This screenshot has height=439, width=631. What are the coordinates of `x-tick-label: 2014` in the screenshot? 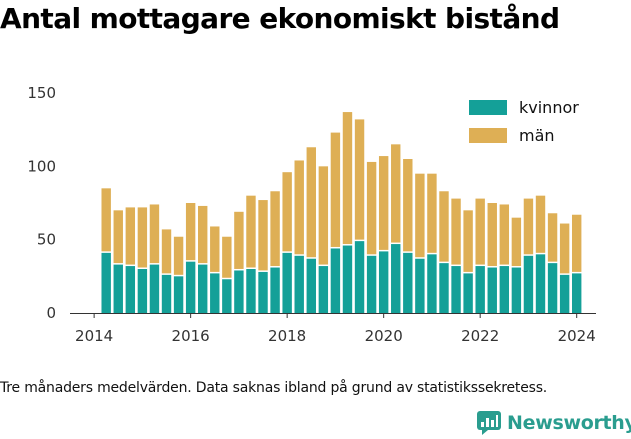 It's located at (94, 336).